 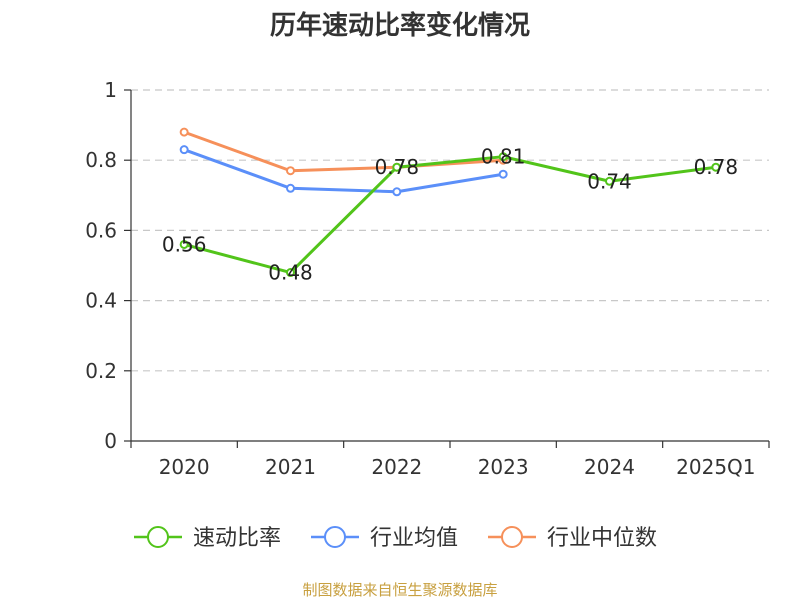 I want to click on series-line-quick-ratio, so click(x=450, y=215).